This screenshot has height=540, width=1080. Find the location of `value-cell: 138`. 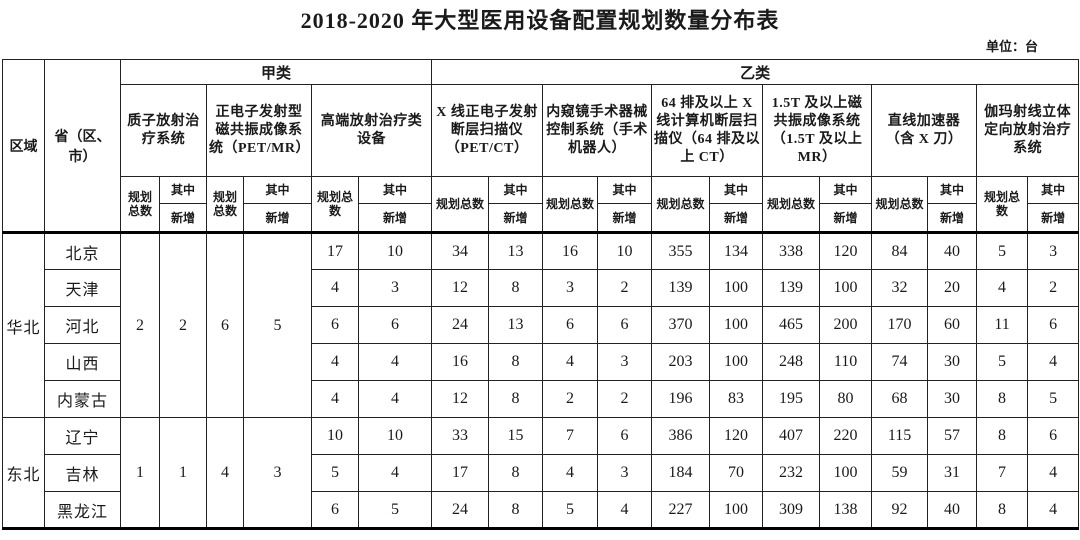

value-cell: 138 is located at coordinates (846, 510).